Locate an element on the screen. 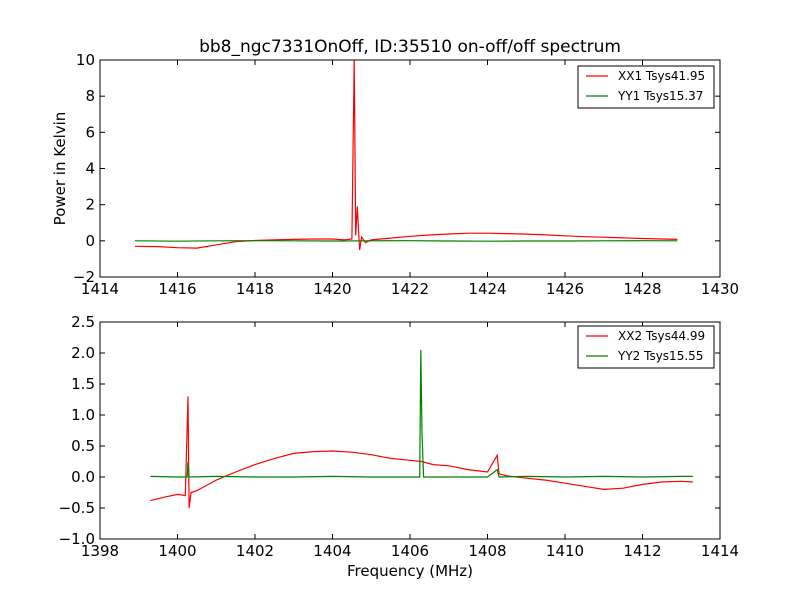 This screenshot has width=800, height=600. series-line-yy2 is located at coordinates (421, 413).